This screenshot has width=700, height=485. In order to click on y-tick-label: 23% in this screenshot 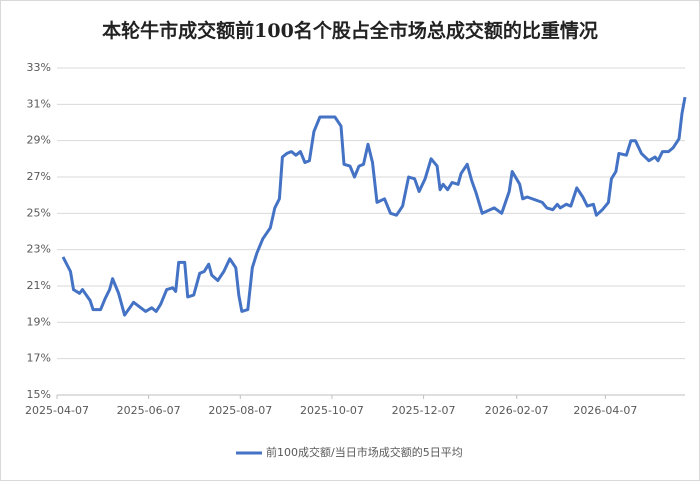, I will do `click(39, 249)`.